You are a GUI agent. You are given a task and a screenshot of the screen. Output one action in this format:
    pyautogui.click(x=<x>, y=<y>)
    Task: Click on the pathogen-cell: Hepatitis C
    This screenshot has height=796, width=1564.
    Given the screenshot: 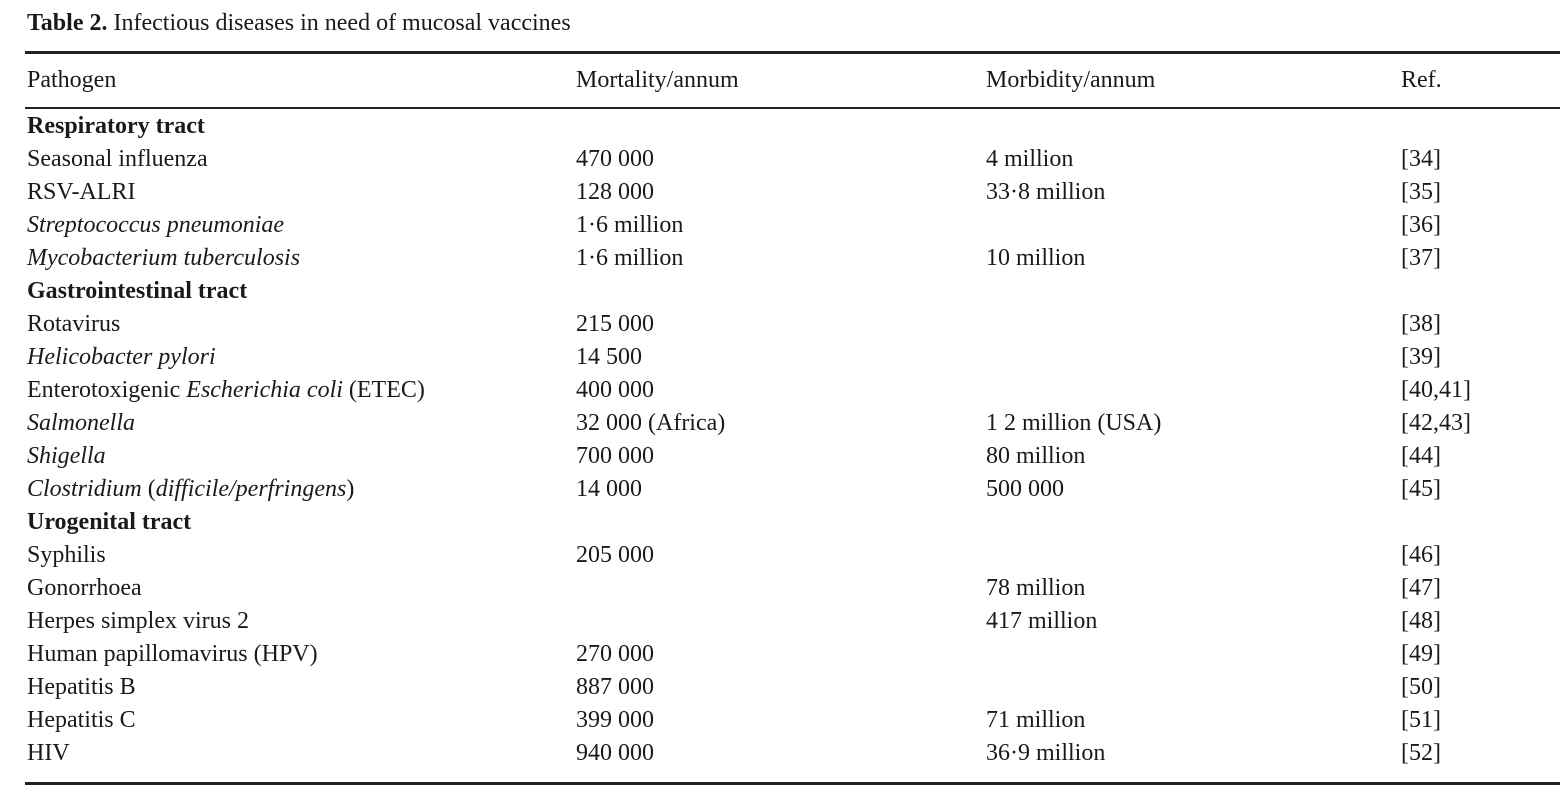 What is the action you would take?
    pyautogui.click(x=81, y=720)
    